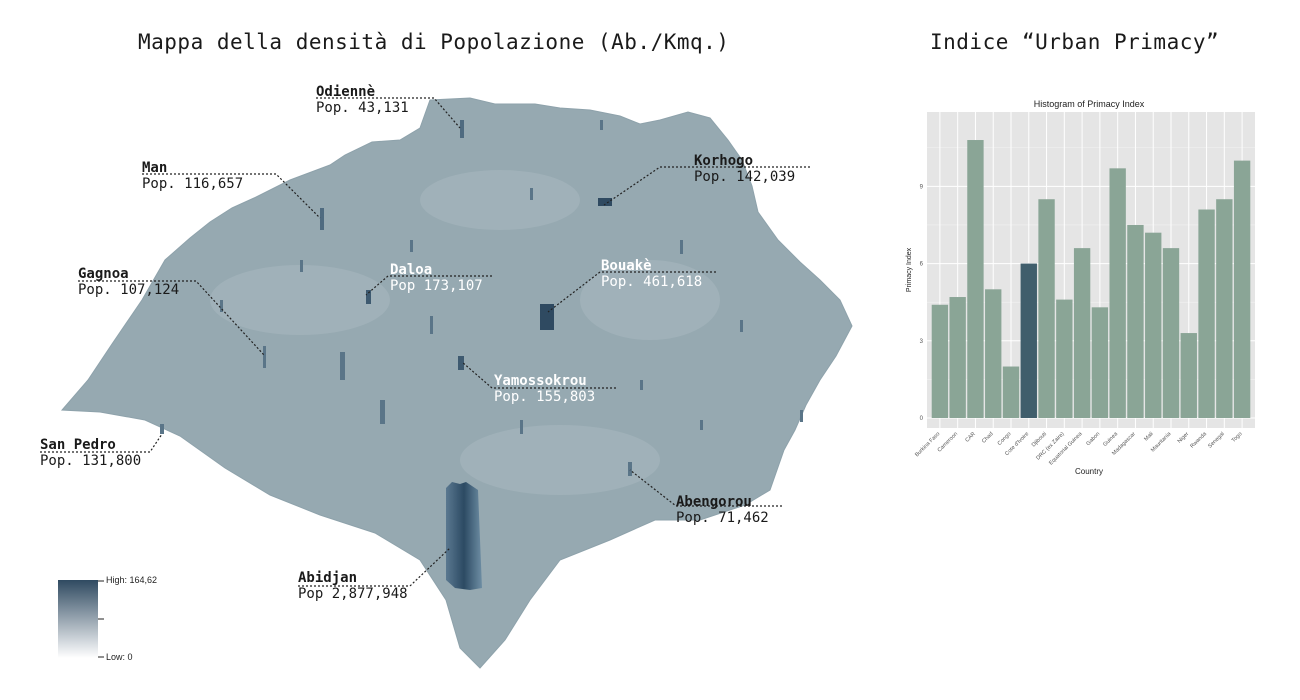  Describe the element at coordinates (1153, 325) in the screenshot. I see `bar-mali` at that location.